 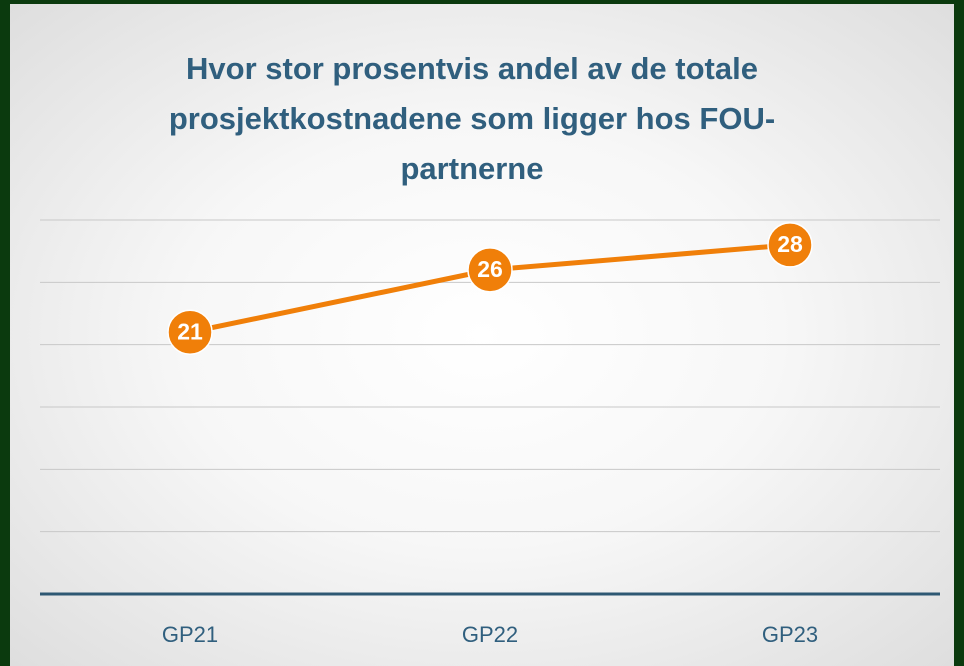 I want to click on x-tick-label: GP21, so click(x=190, y=634).